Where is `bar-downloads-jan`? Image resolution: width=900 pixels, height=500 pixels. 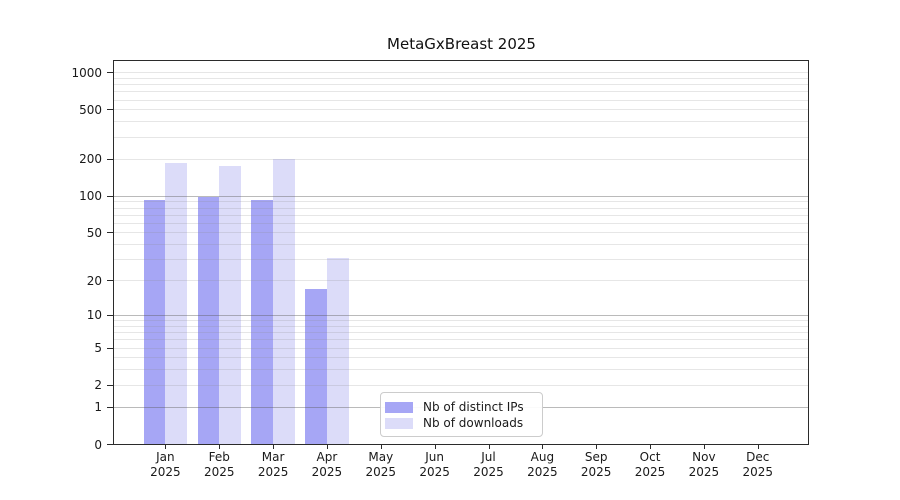 bar-downloads-jan is located at coordinates (176, 303).